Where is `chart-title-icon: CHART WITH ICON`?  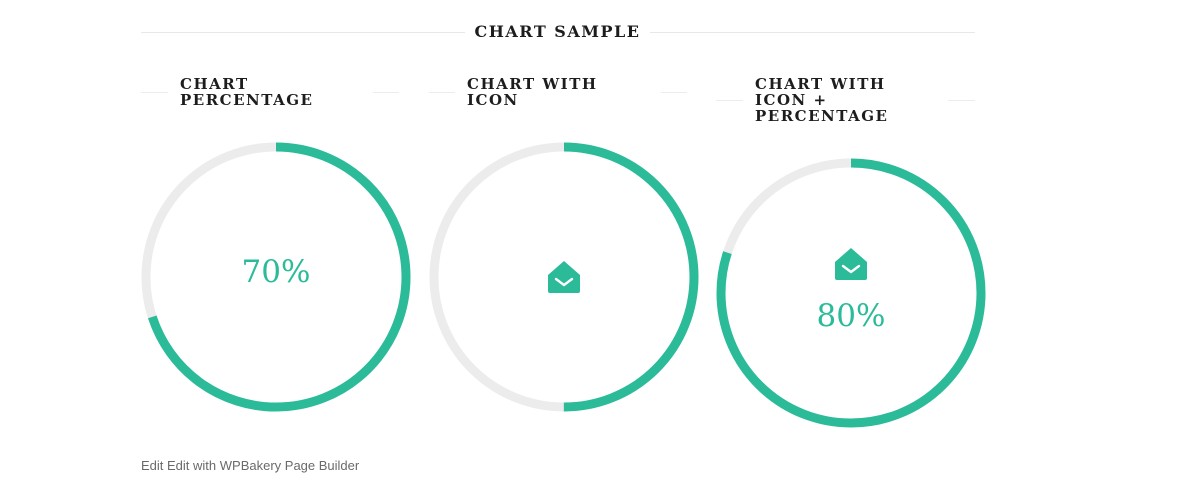
chart-title-icon: CHART WITH ICON is located at coordinates (532, 92).